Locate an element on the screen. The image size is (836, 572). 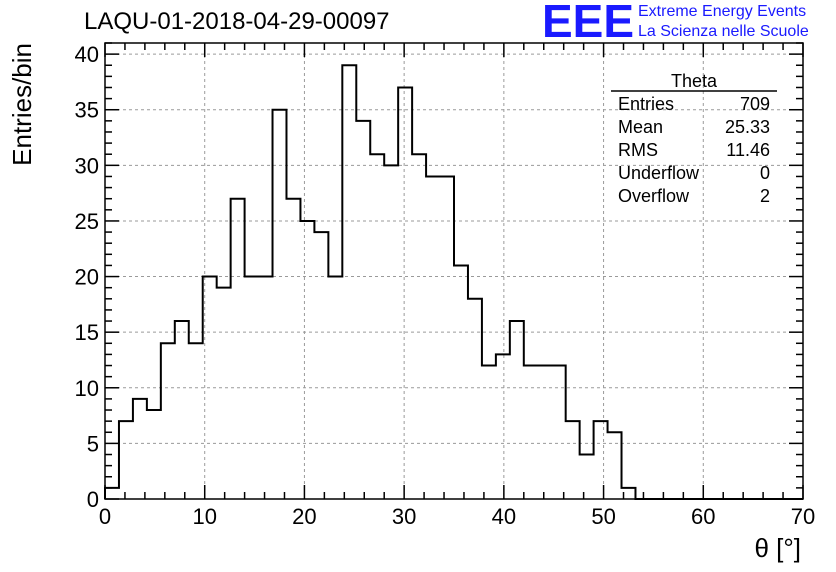
x-tick-labels: 0 10 20 30 40 50 60 70 is located at coordinates (457, 516).